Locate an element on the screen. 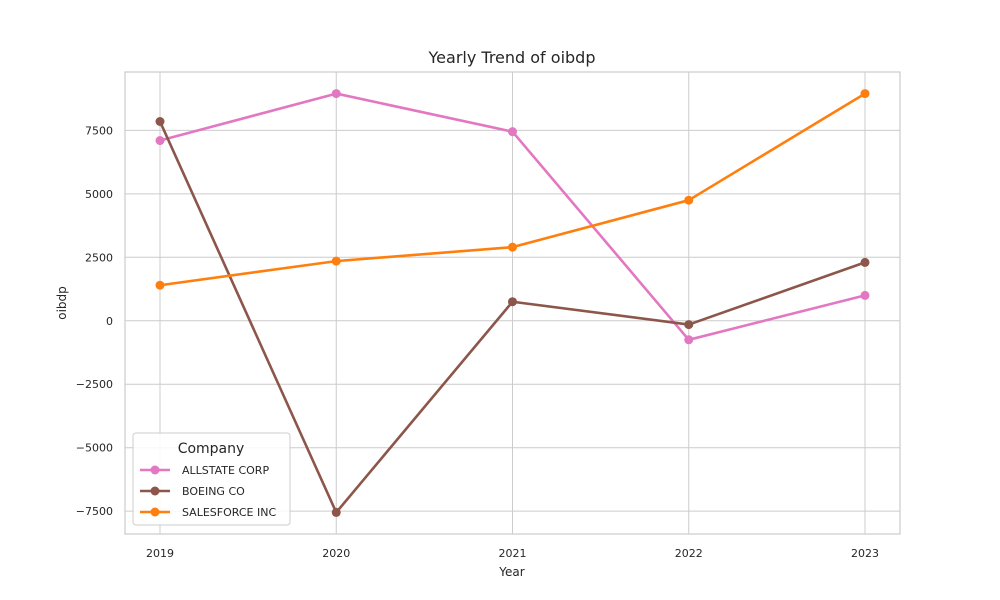  chart-title: Yearly Trend of oibdp is located at coordinates (512, 57).